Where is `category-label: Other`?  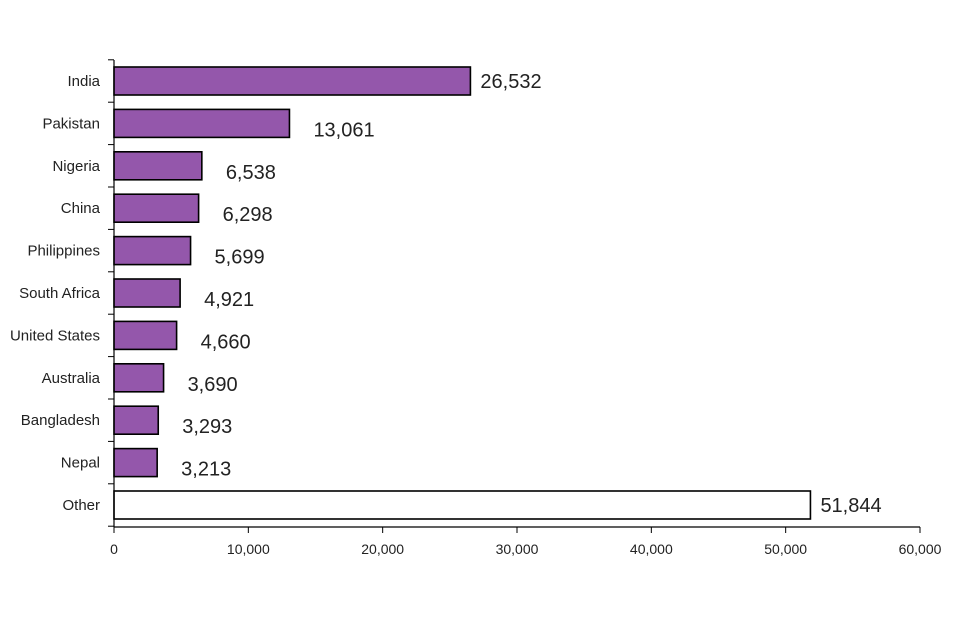
category-label: Other is located at coordinates (81, 505).